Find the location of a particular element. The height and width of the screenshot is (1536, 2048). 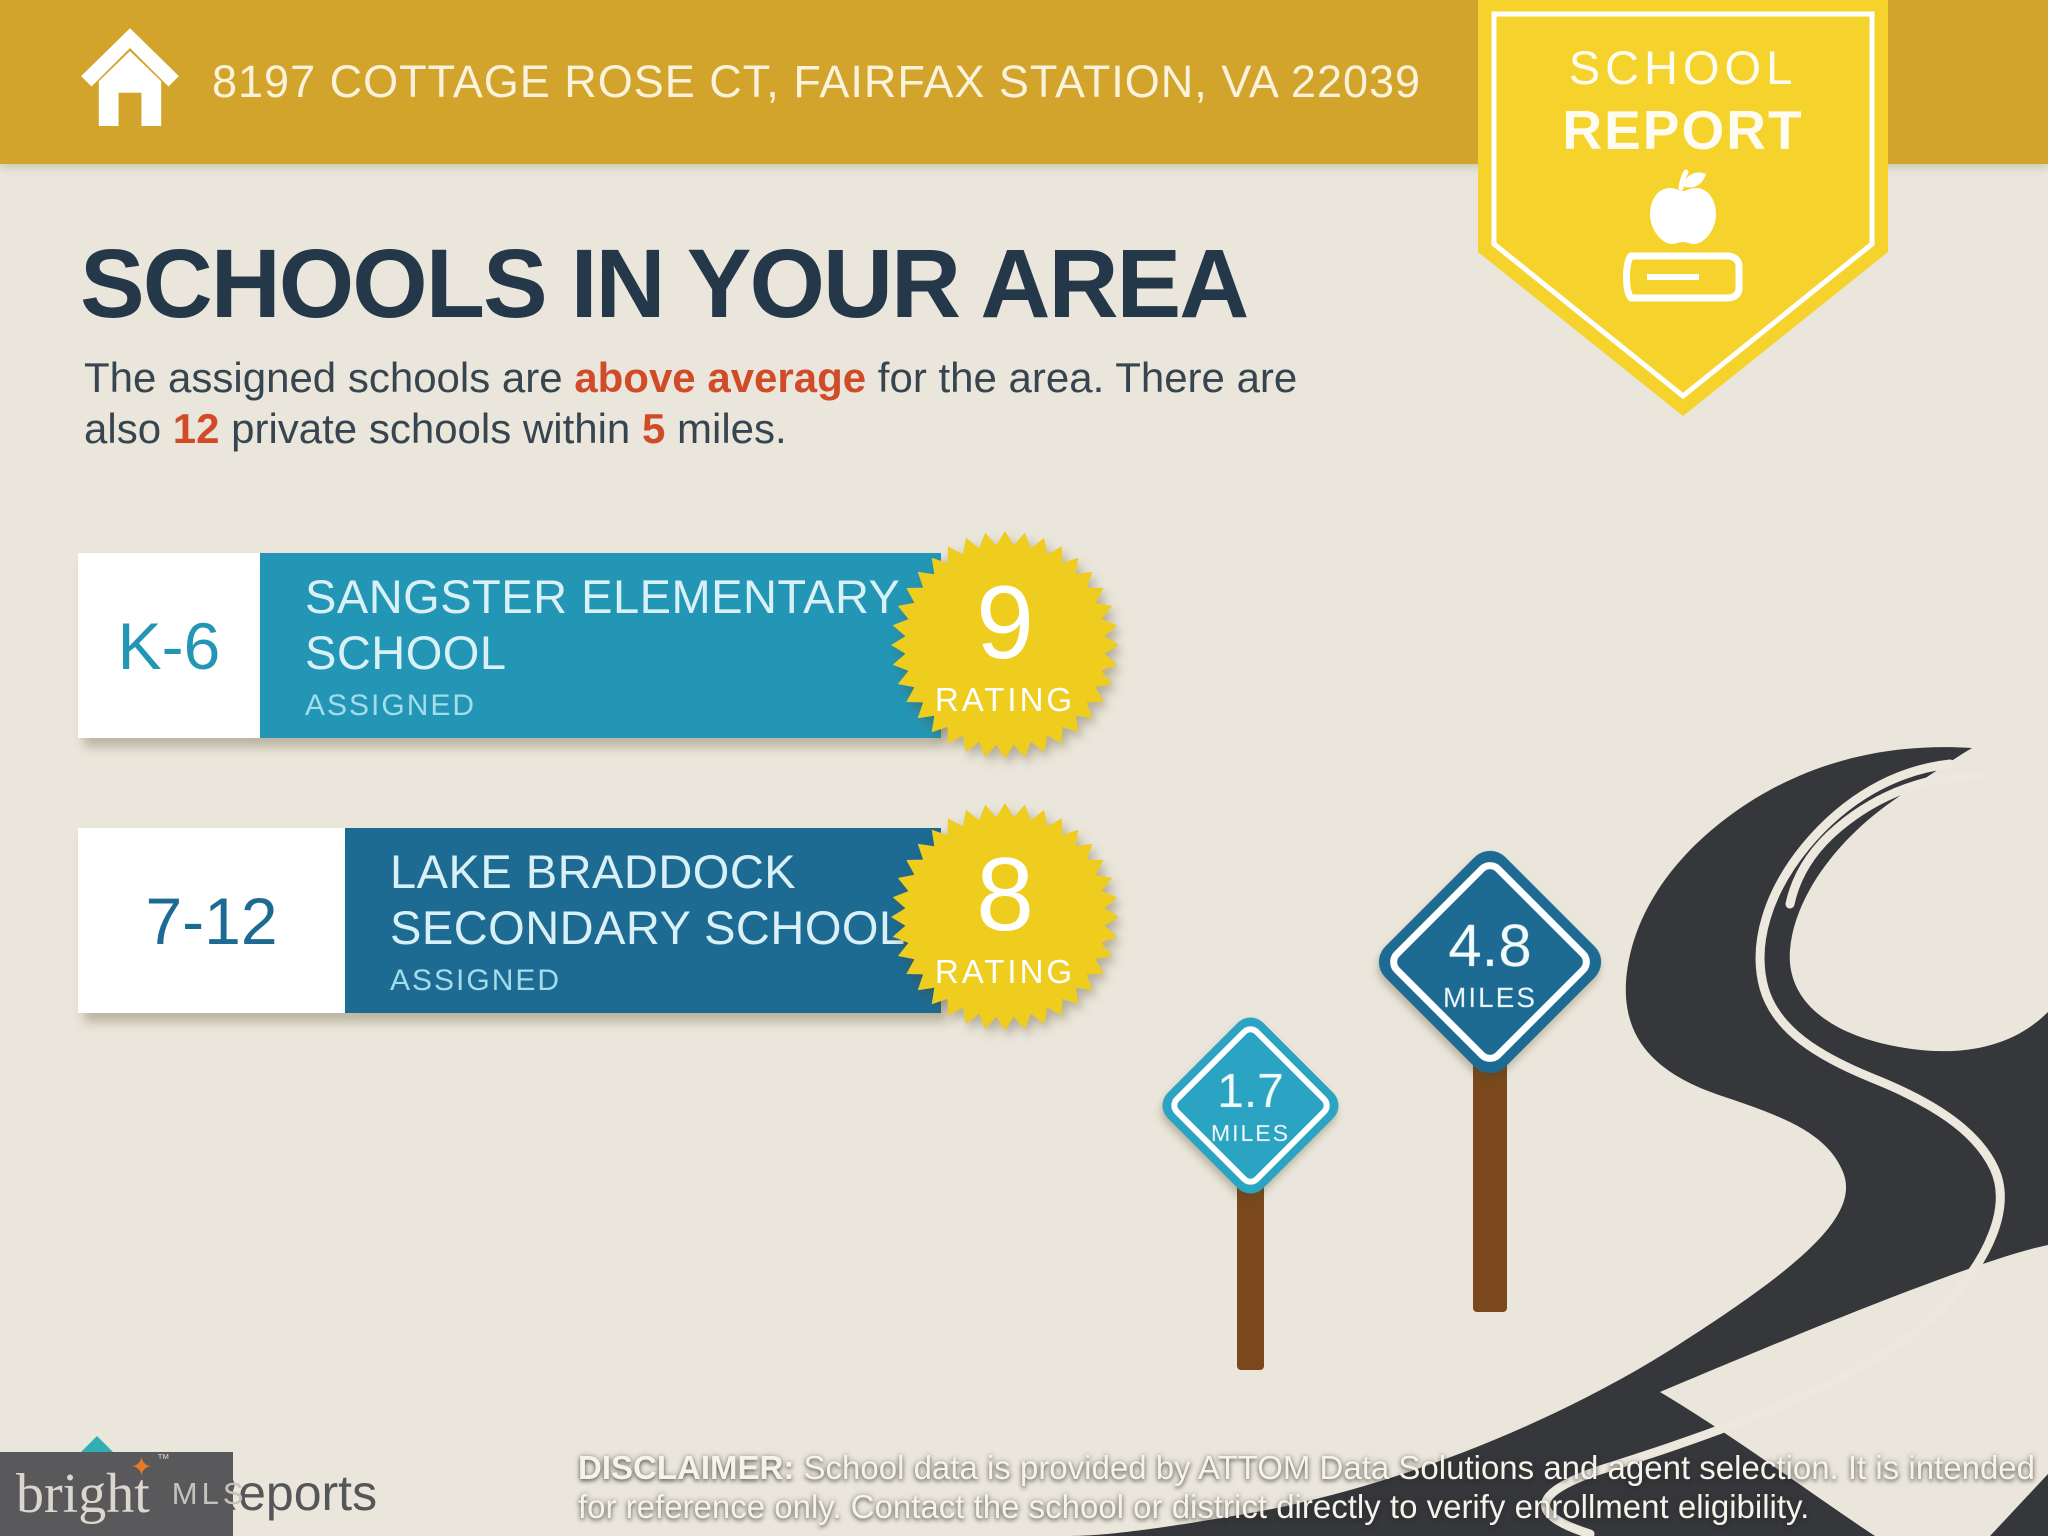

highlight-radius-miles: 5 is located at coordinates (653, 428).